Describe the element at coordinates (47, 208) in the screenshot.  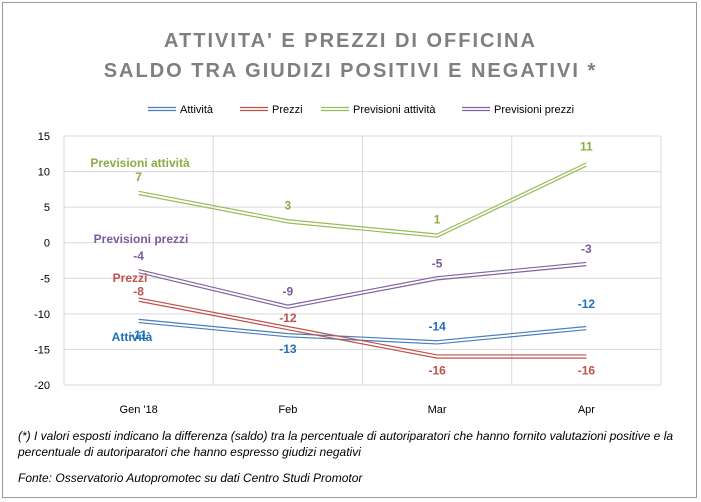
I see `y-tick-label: 5` at that location.